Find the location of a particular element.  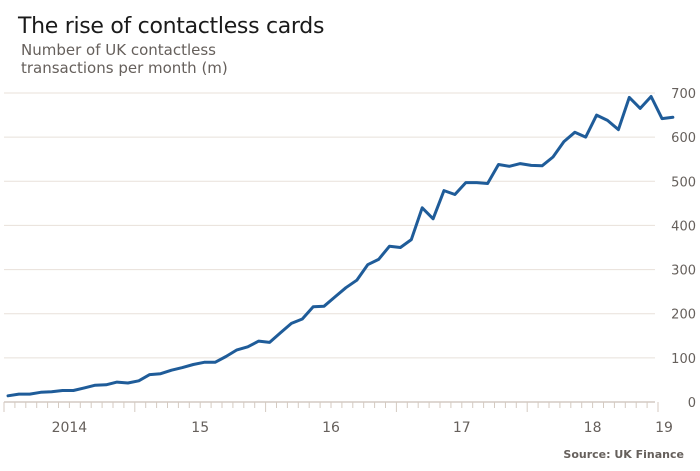

y-tick-label: 500 is located at coordinates (683, 182).